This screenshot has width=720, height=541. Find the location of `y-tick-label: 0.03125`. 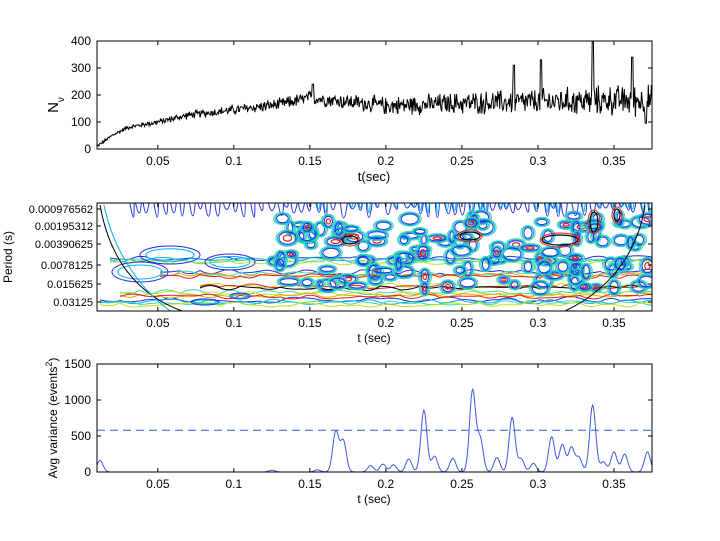

y-tick-label: 0.03125 is located at coordinates (73, 303).